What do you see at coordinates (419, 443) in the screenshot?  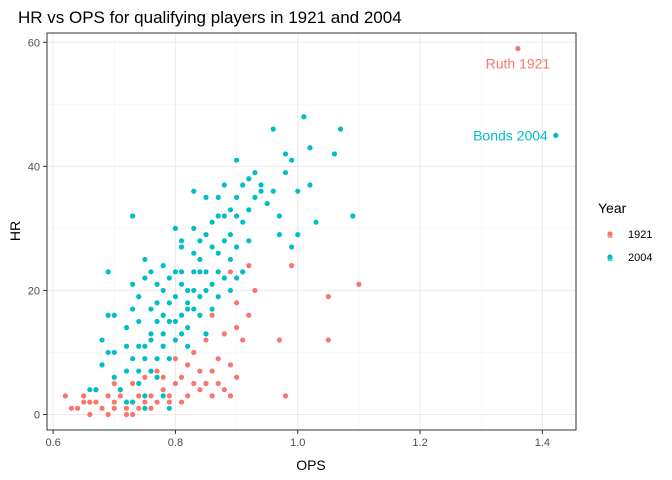 I see `x-tick-label: 1.2` at bounding box center [419, 443].